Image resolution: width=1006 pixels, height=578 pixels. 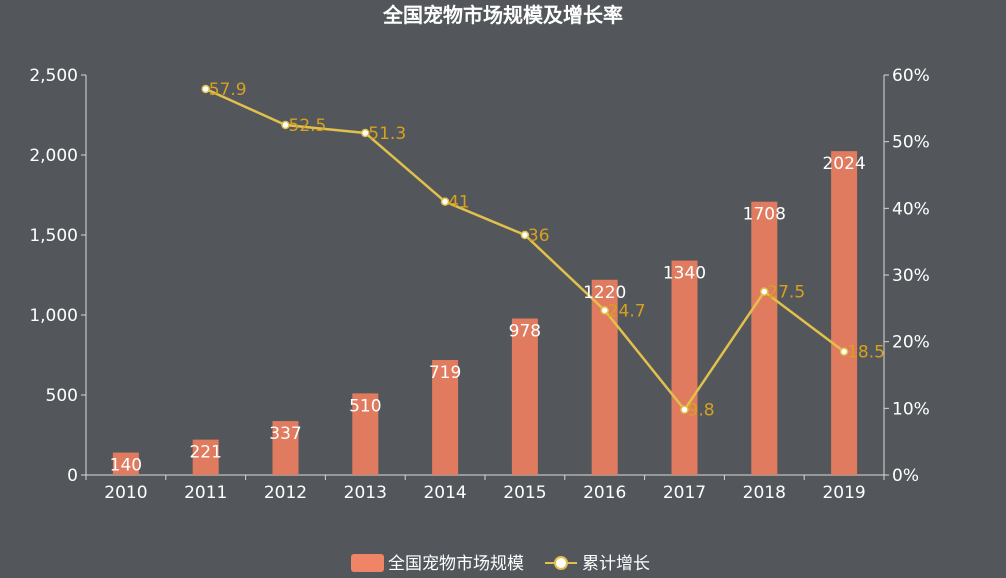 What do you see at coordinates (62, 396) in the screenshot?
I see `y-left-tick-label: 500` at bounding box center [62, 396].